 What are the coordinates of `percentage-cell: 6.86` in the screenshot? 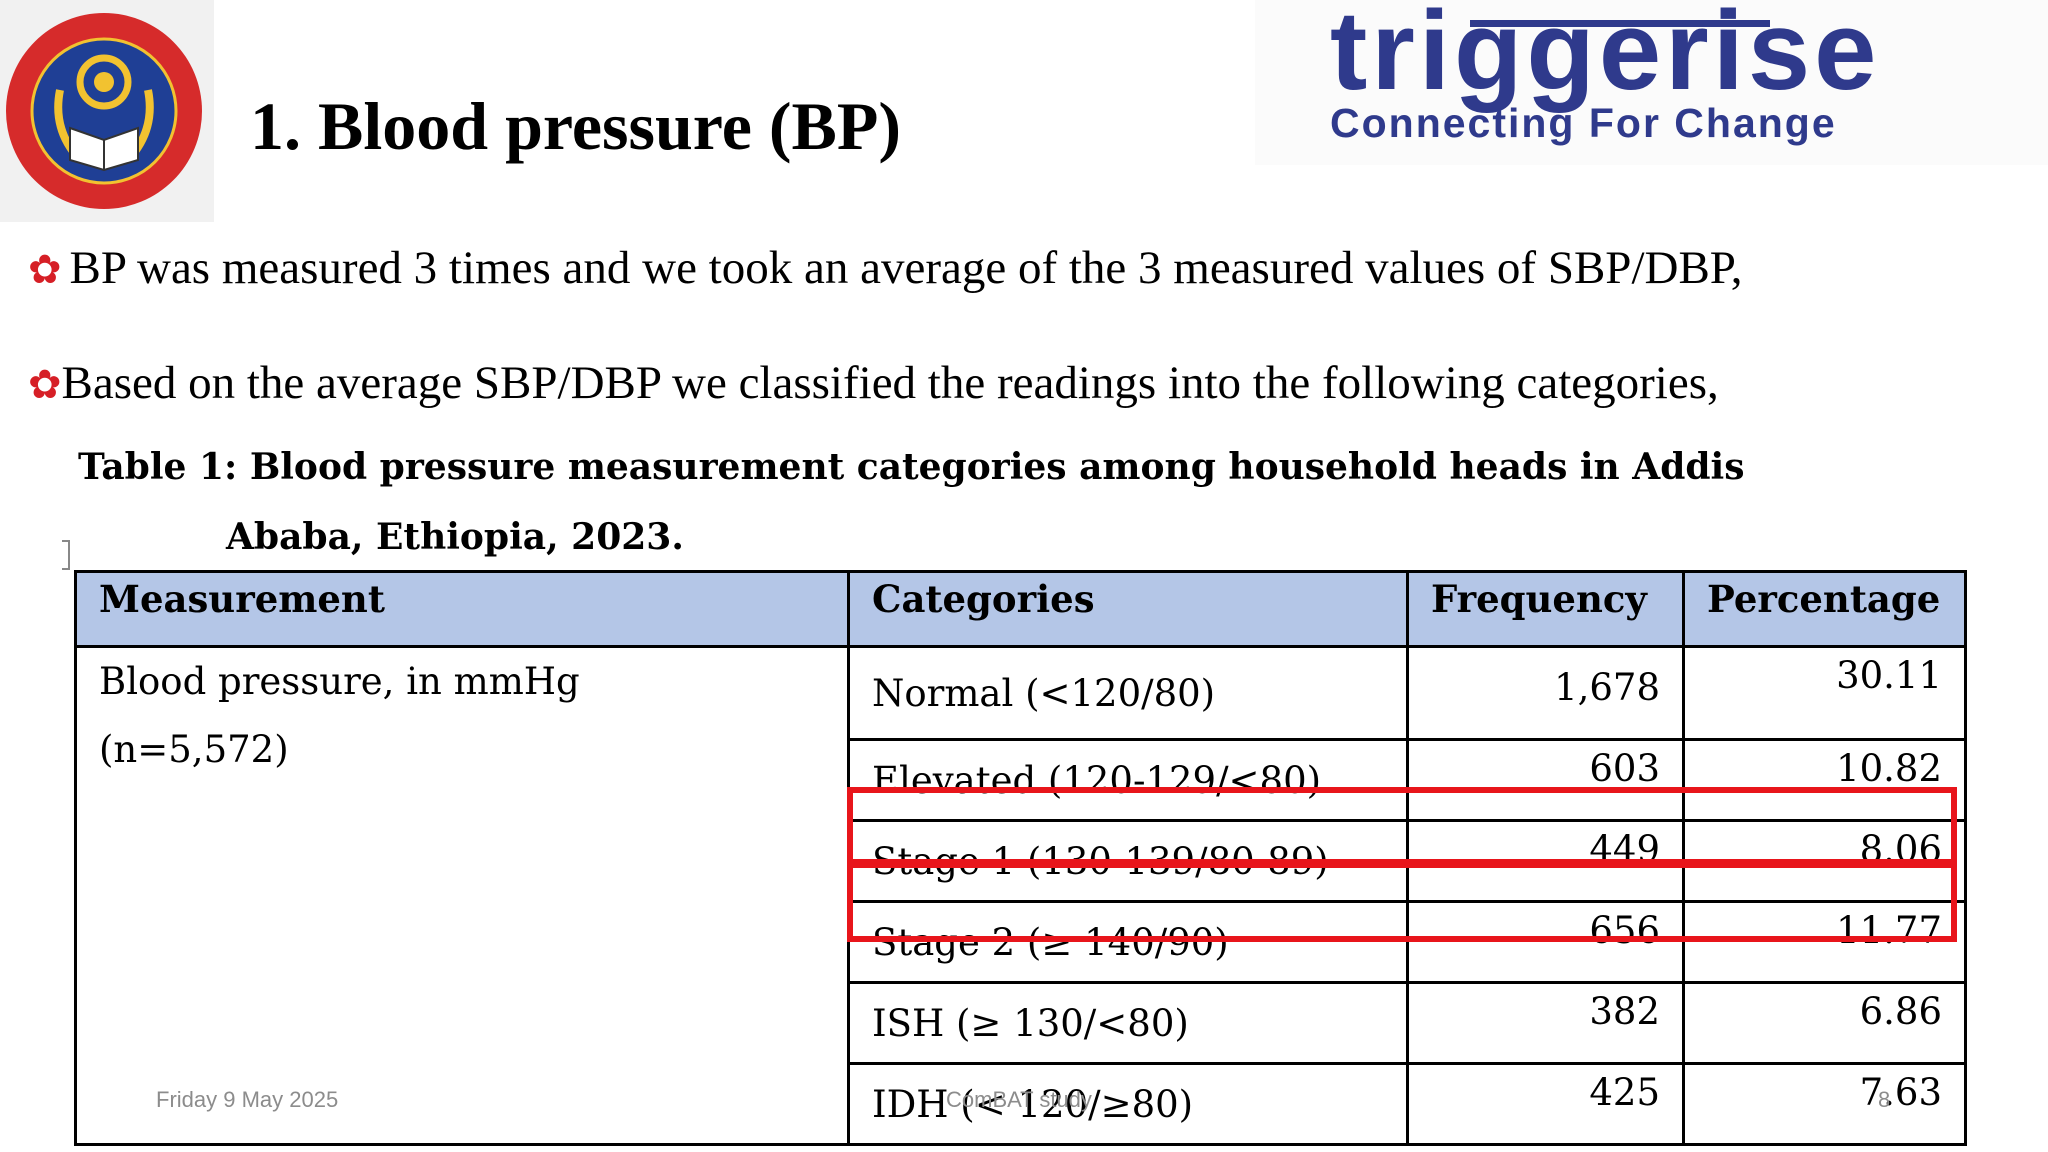 It's located at (1824, 1023).